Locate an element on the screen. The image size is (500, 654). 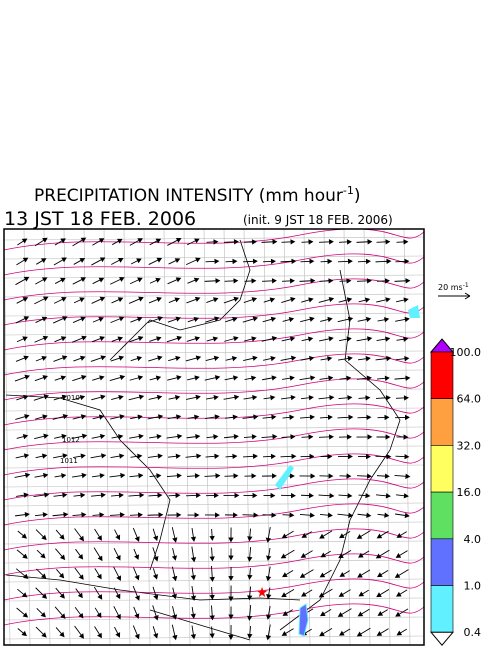
colorbar-label: 32.0 is located at coordinates (469, 445).